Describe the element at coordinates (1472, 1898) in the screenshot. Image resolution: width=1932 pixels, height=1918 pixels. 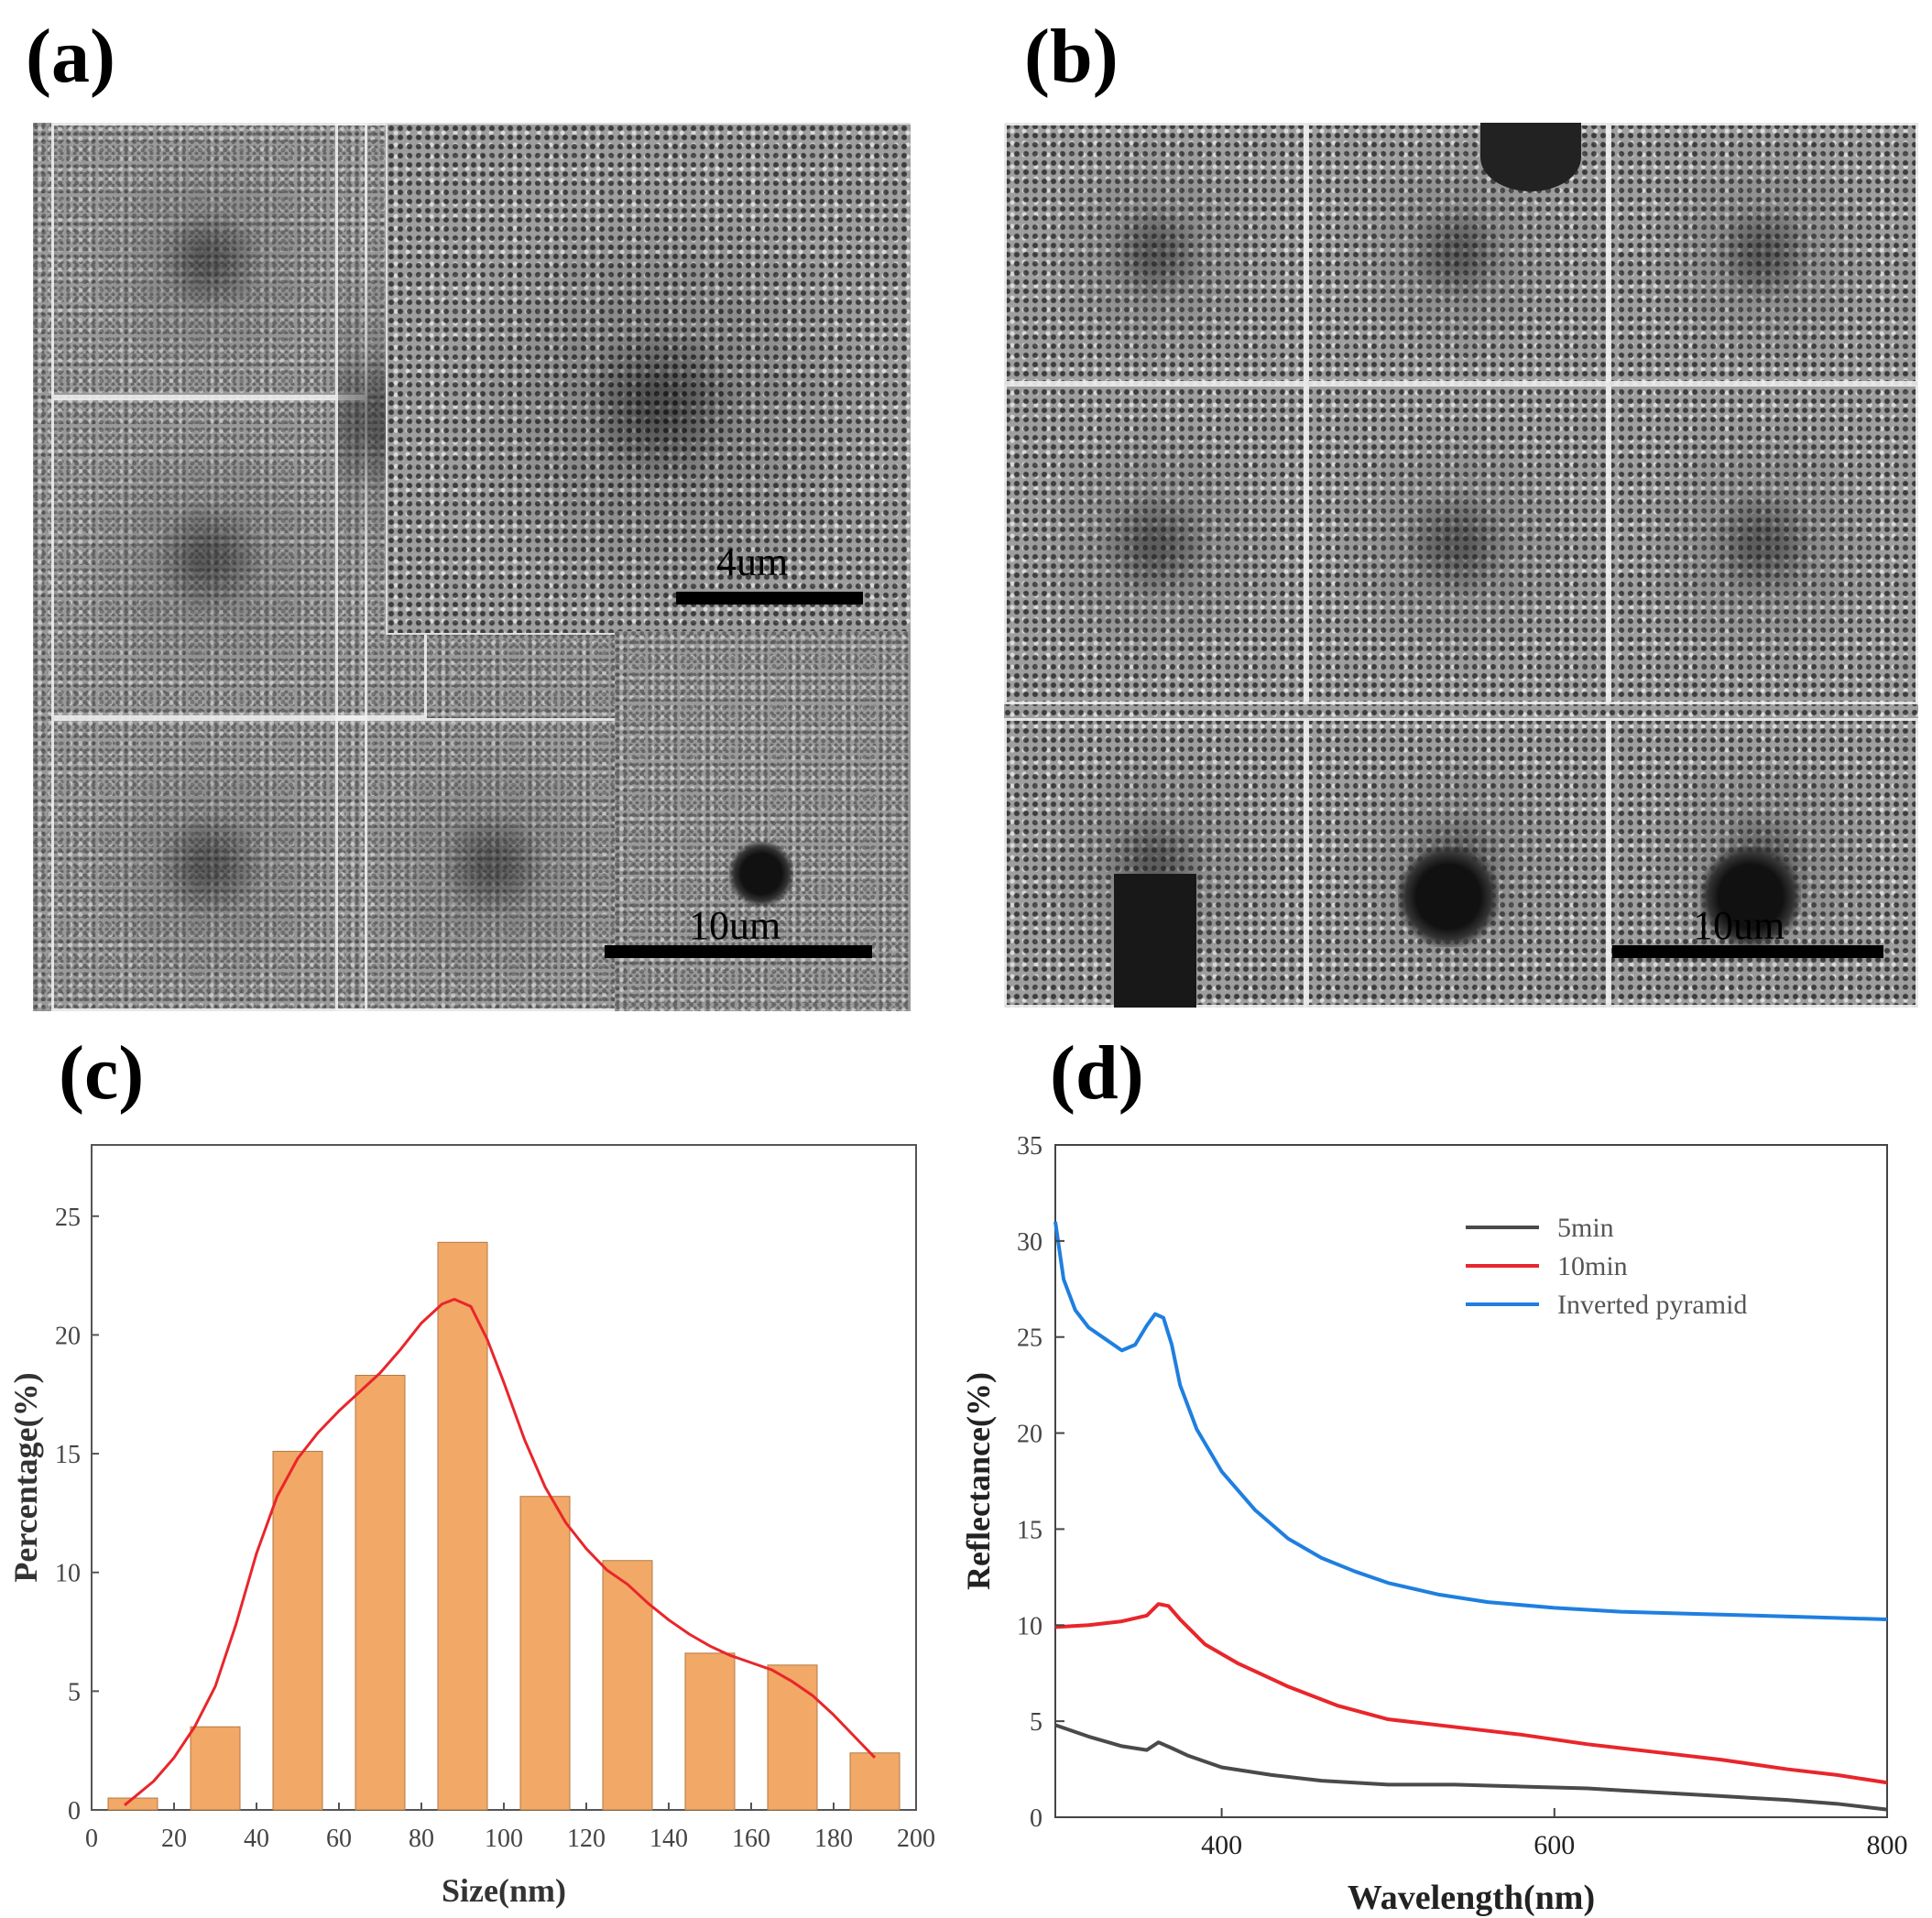
I see `chart-d-x-axis-label: Wavelength(nm)` at that location.